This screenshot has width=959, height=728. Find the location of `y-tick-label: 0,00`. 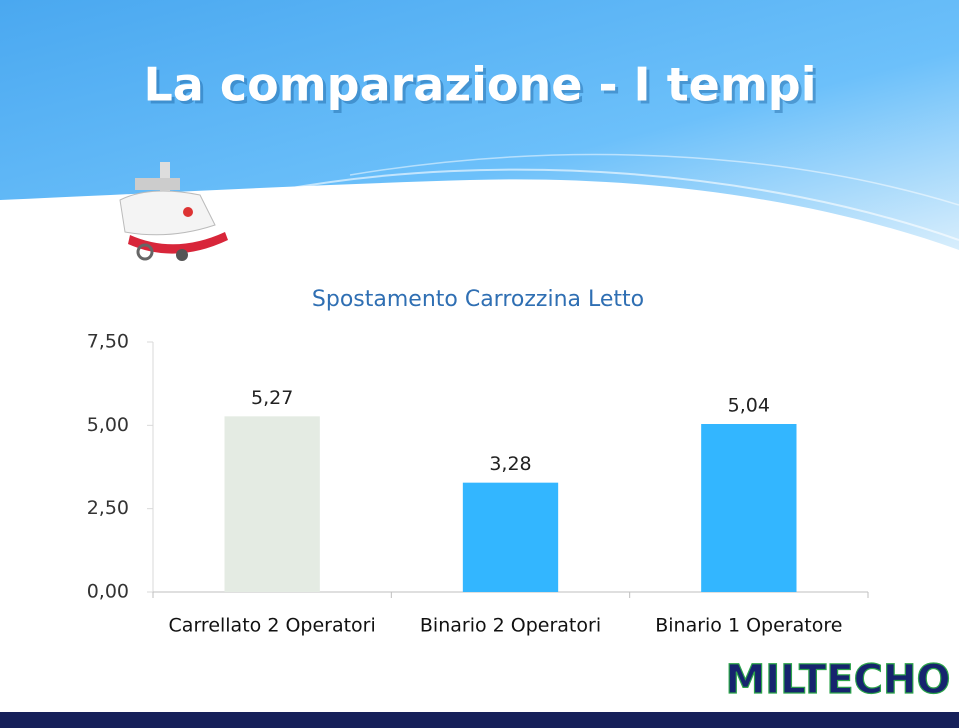

y-tick-label: 0,00 is located at coordinates (108, 592).